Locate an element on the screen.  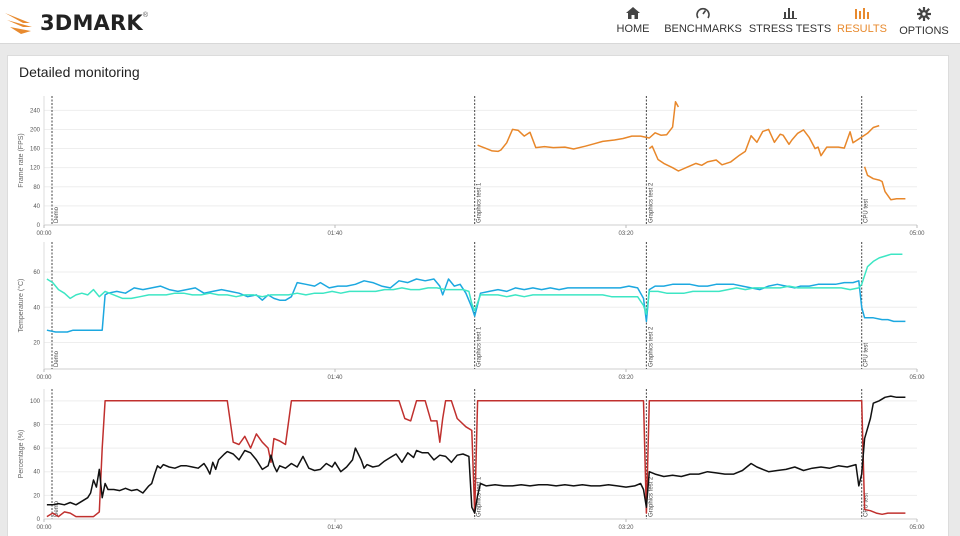
nav-home: HOME is located at coordinates (633, 22).